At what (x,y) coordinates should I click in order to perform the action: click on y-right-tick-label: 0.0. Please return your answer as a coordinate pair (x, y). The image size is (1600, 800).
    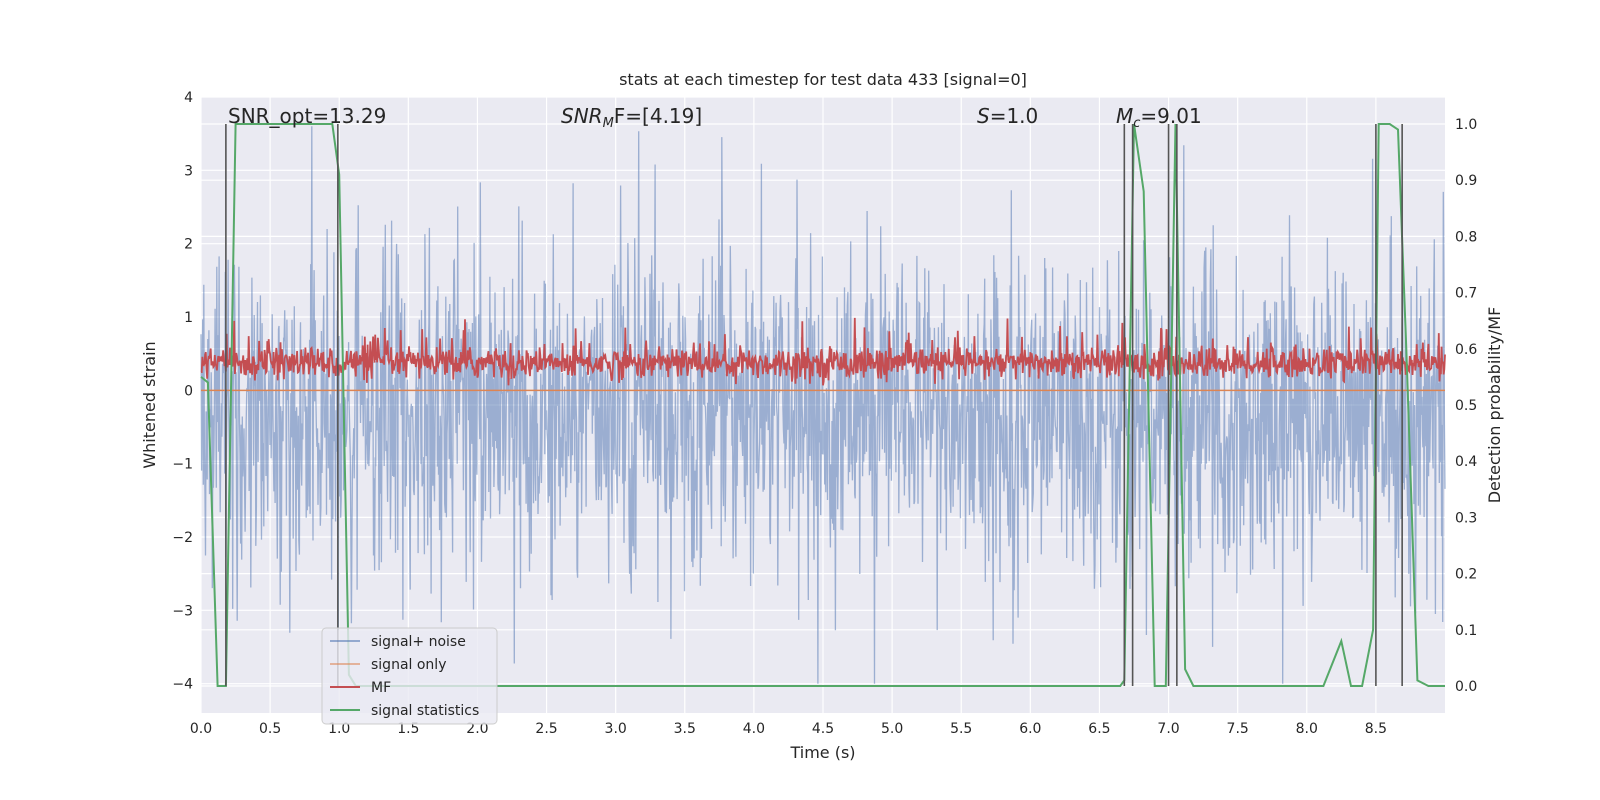
    Looking at the image, I should click on (1466, 687).